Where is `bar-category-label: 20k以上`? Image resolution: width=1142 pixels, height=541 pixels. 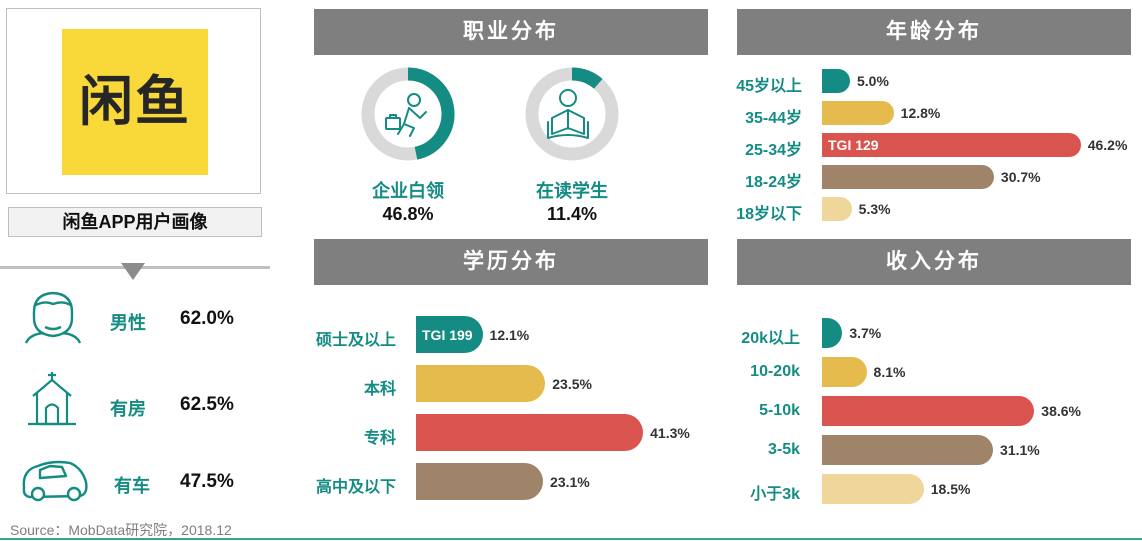
bar-category-label: 20k以上 is located at coordinates (730, 336).